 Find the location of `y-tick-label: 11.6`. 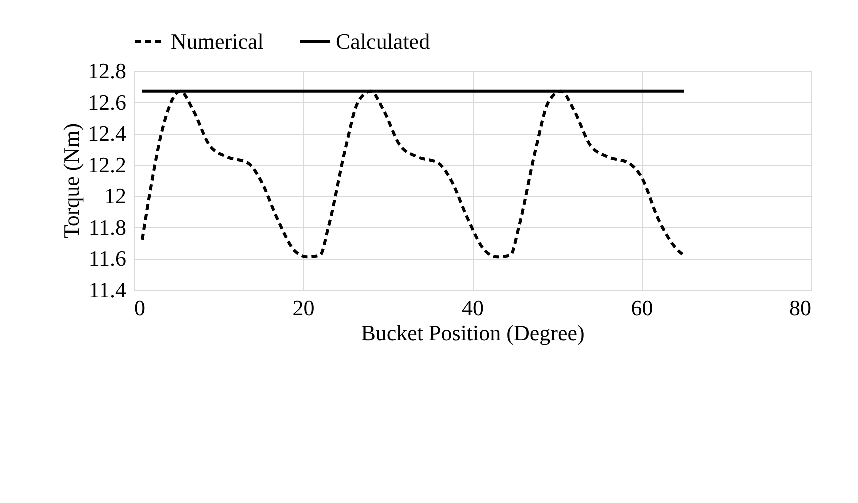

y-tick-label: 11.6 is located at coordinates (107, 259).